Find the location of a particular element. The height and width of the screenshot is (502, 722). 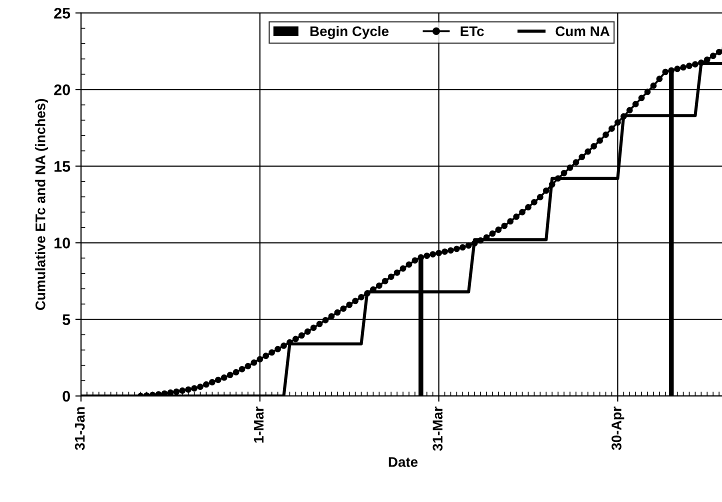

y-tick-label: 10 is located at coordinates (62, 243).